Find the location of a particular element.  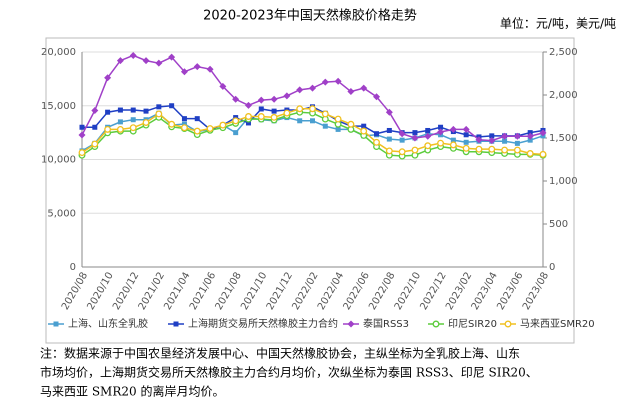

legend-label: 上海期货交易所天然橡胶主力合约 is located at coordinates (263, 323).